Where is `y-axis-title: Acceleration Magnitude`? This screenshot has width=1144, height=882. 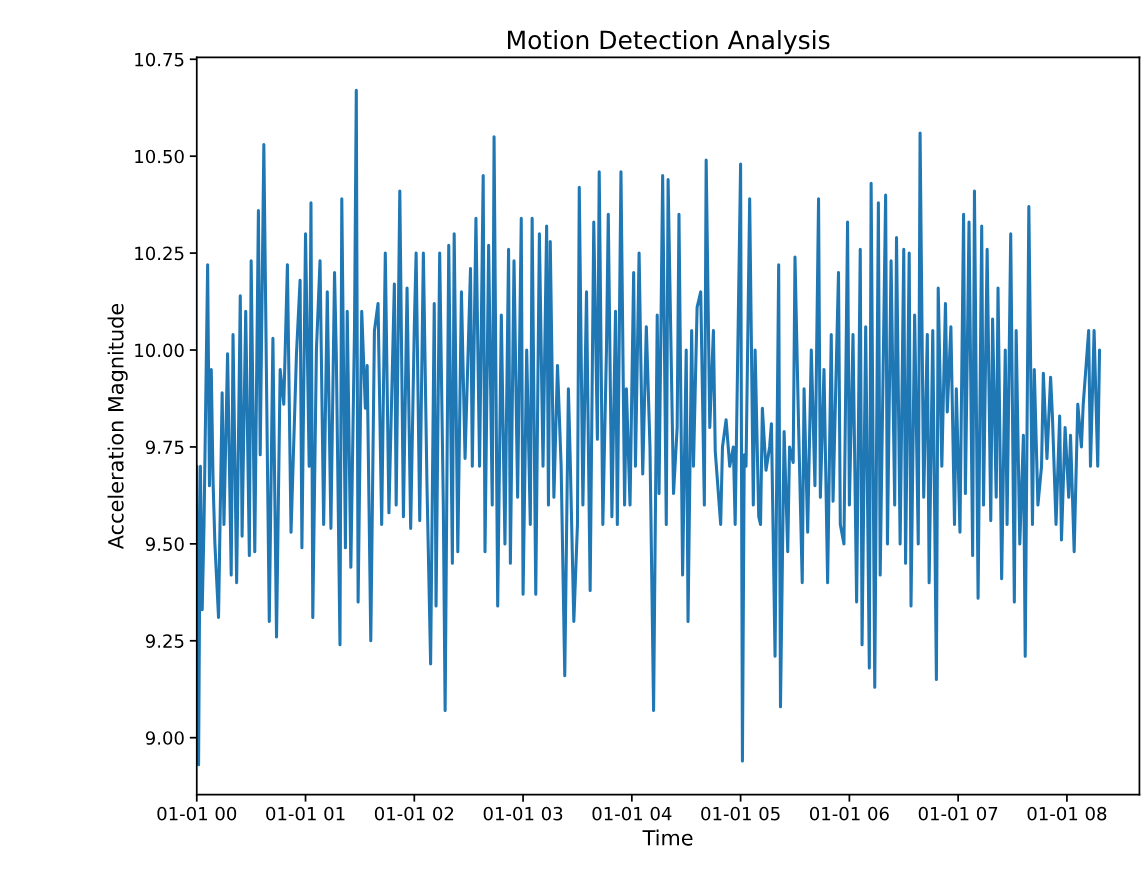 y-axis-title: Acceleration Magnitude is located at coordinates (117, 426).